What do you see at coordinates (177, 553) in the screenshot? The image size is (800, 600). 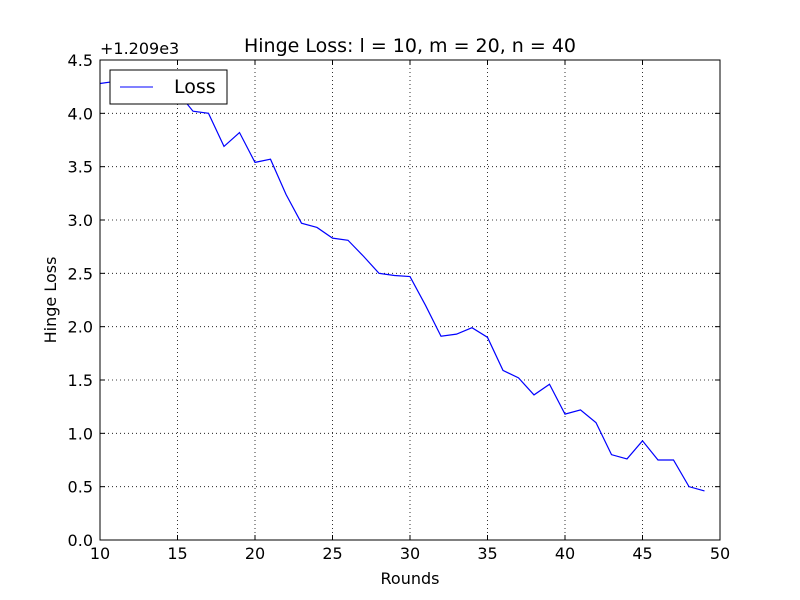 I see `x-tick-label: 15` at bounding box center [177, 553].